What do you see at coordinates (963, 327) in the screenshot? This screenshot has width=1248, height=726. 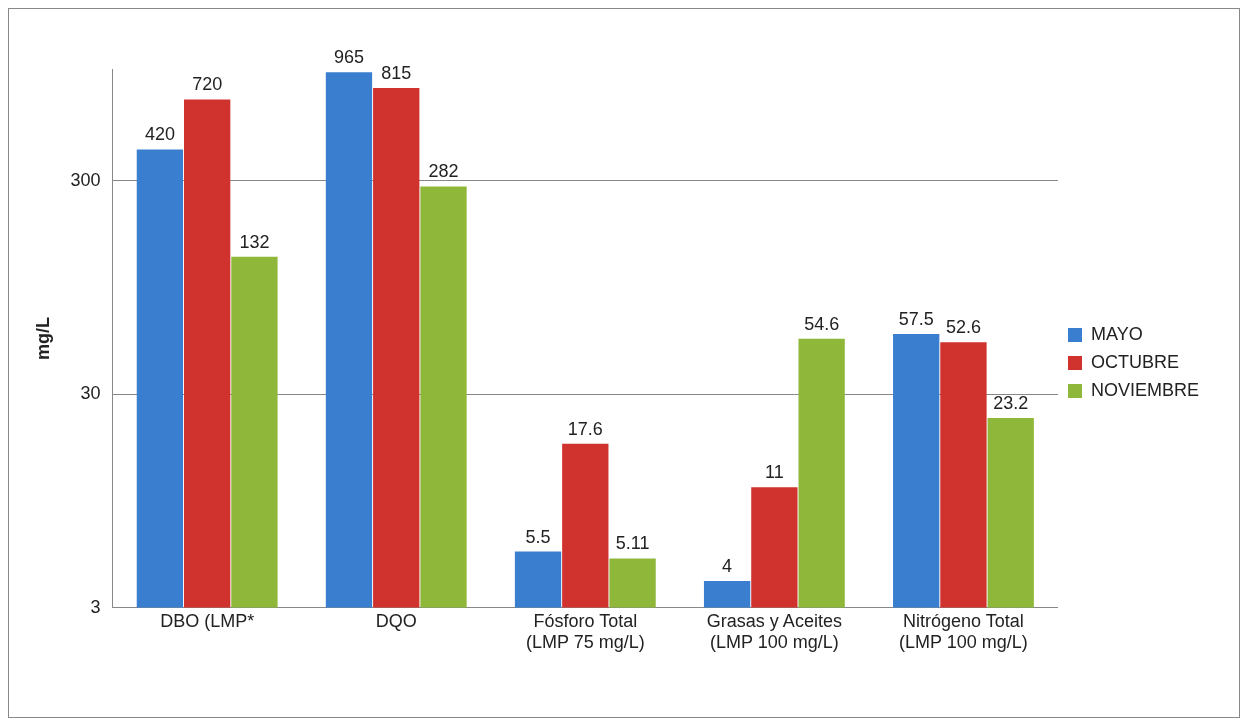 I see `data-label: 52.6` at bounding box center [963, 327].